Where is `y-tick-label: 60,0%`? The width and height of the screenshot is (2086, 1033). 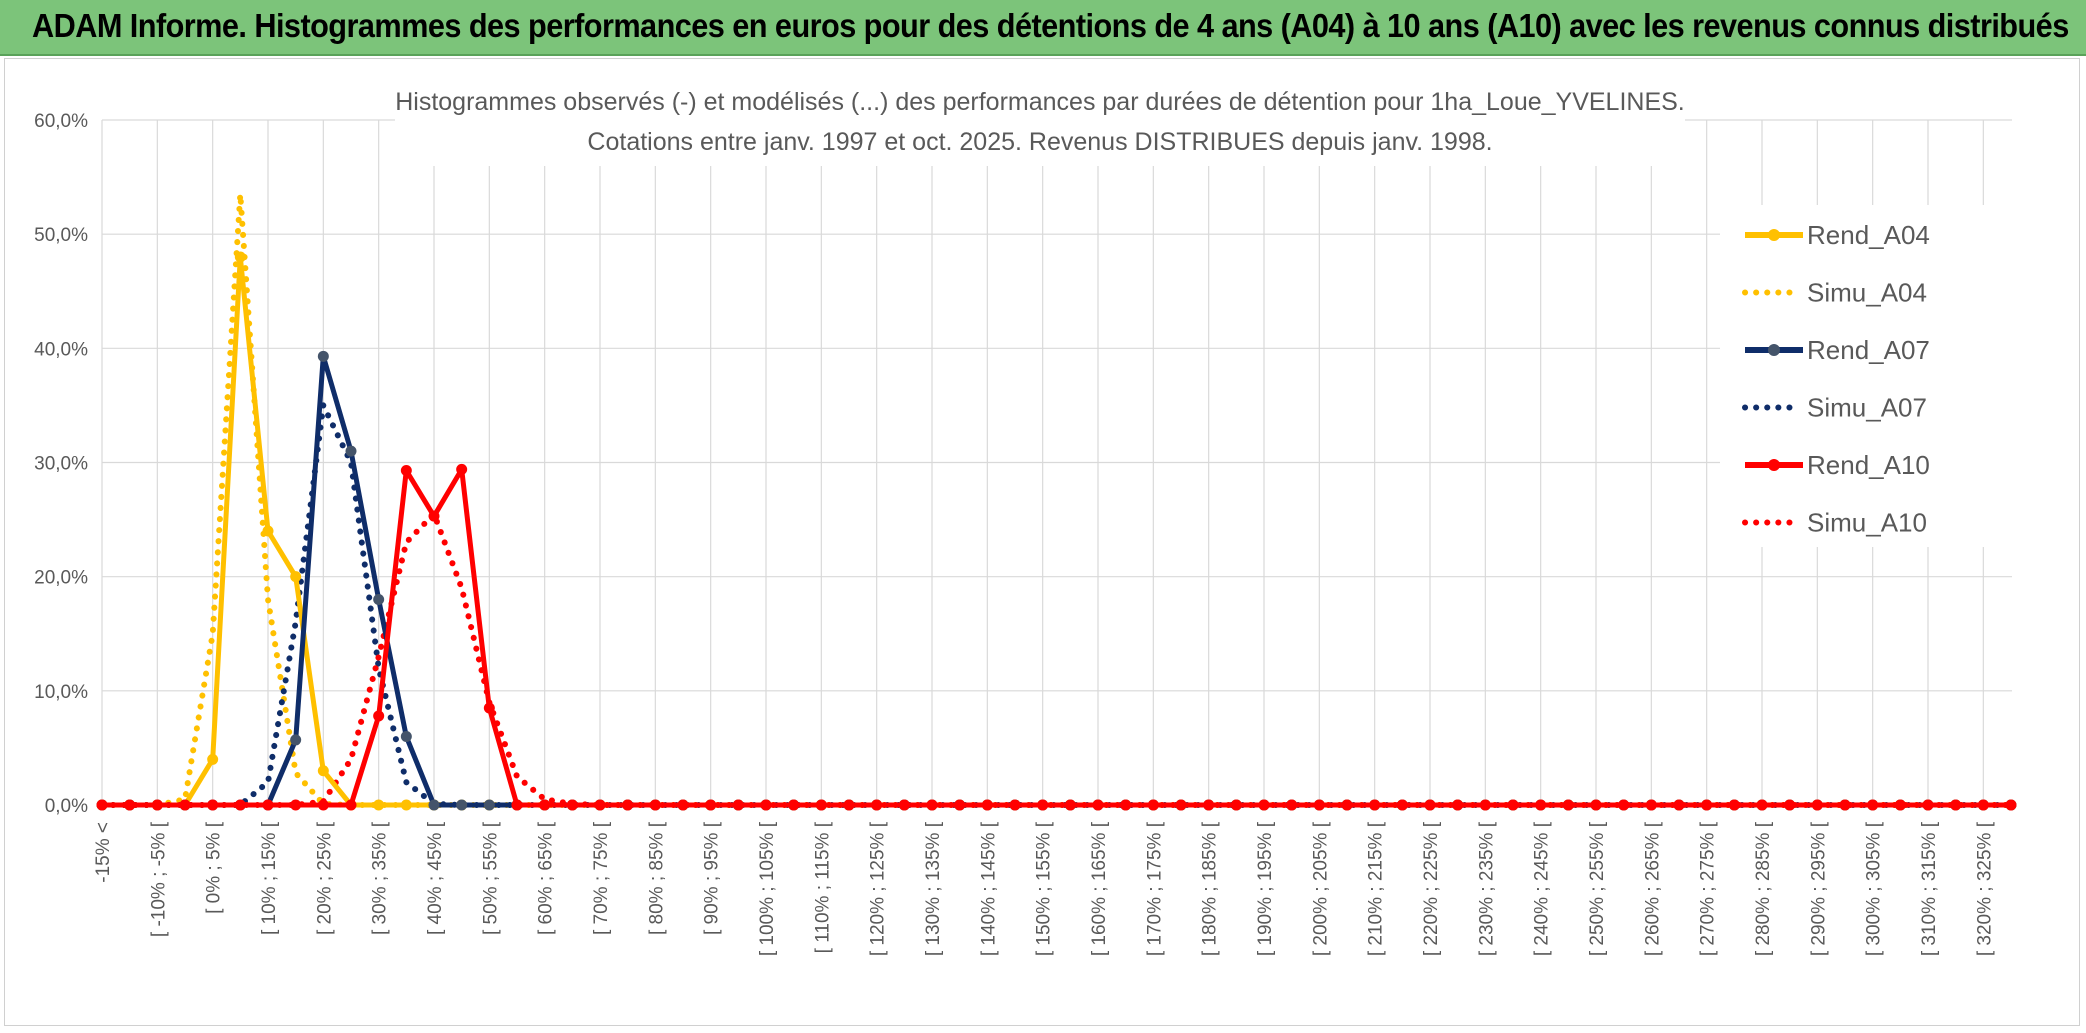
y-tick-label: 60,0% is located at coordinates (61, 121).